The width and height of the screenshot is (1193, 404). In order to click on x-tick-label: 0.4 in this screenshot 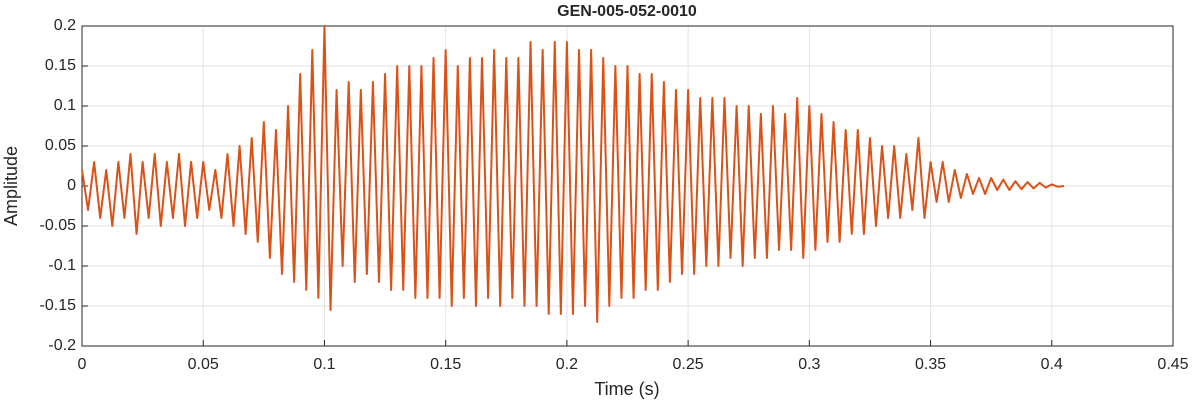, I will do `click(1052, 364)`.